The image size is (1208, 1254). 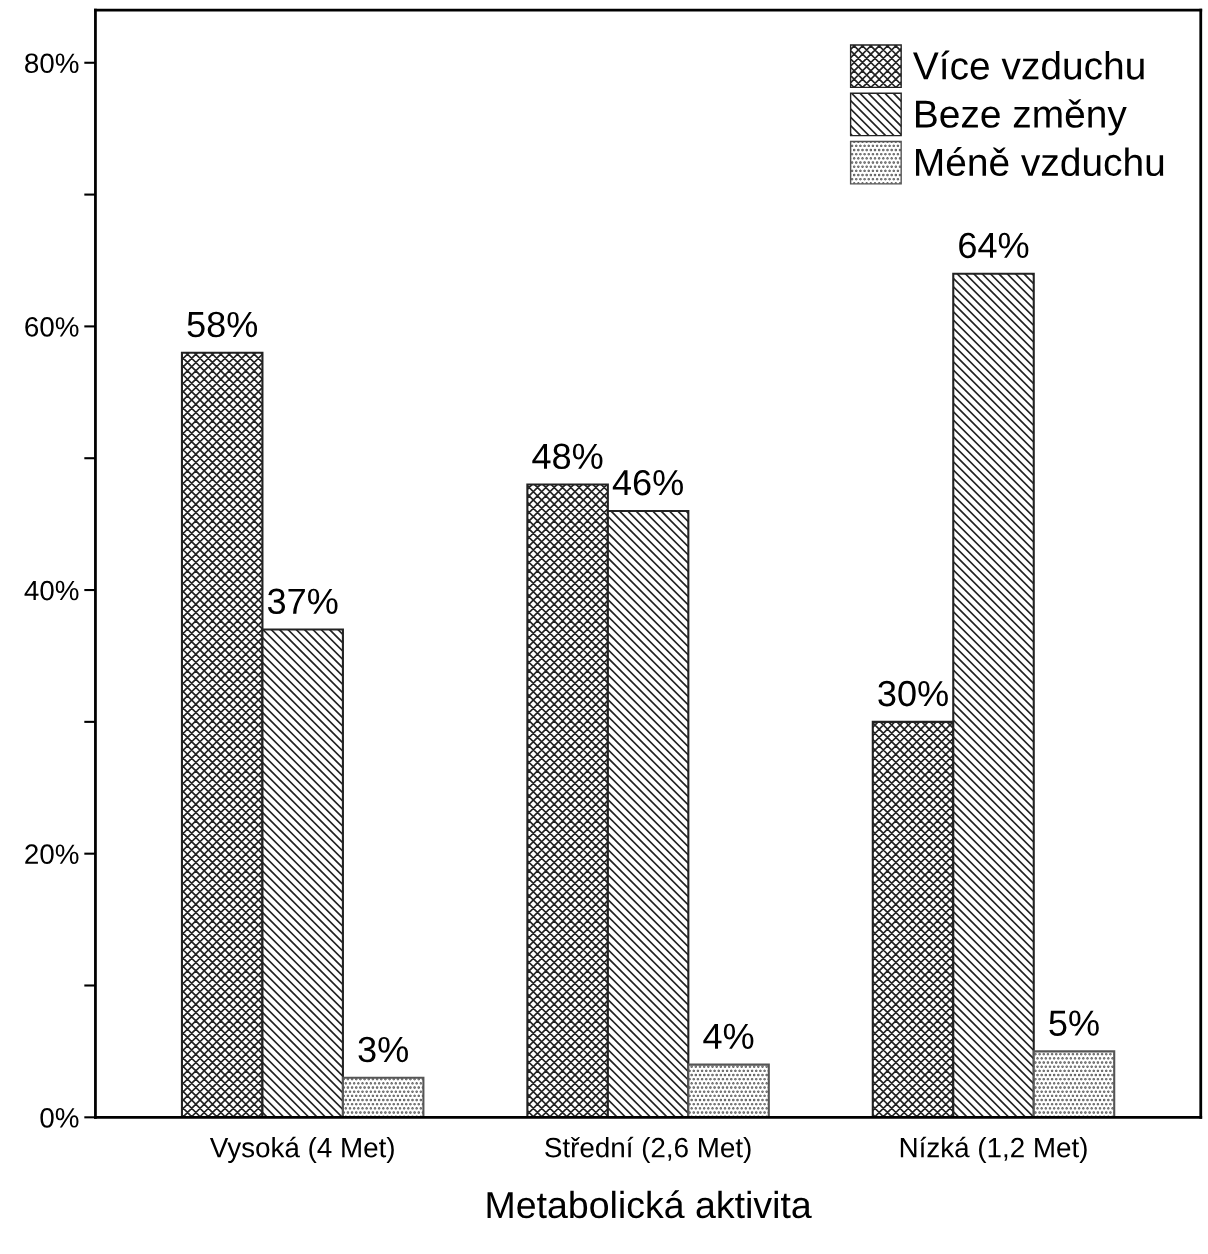 I want to click on x-tick-label: Nízká (1,2 Met), so click(x=993, y=1149).